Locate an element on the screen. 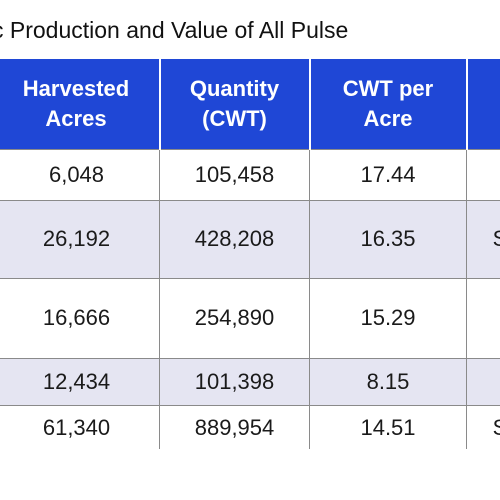 This screenshot has width=500, height=500. cell-cwt-per-acre: 17.44 is located at coordinates (388, 174).